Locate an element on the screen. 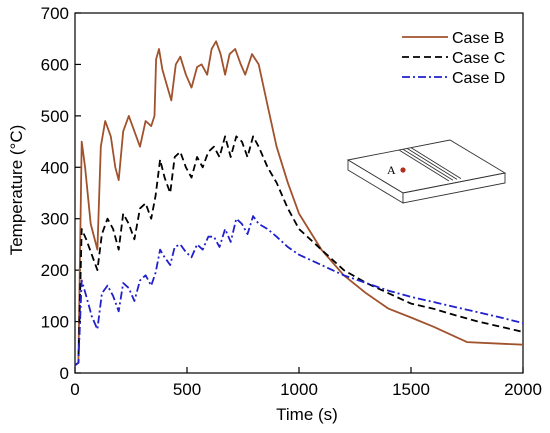 The image size is (550, 433). x-tick-label: 1000 is located at coordinates (299, 389).